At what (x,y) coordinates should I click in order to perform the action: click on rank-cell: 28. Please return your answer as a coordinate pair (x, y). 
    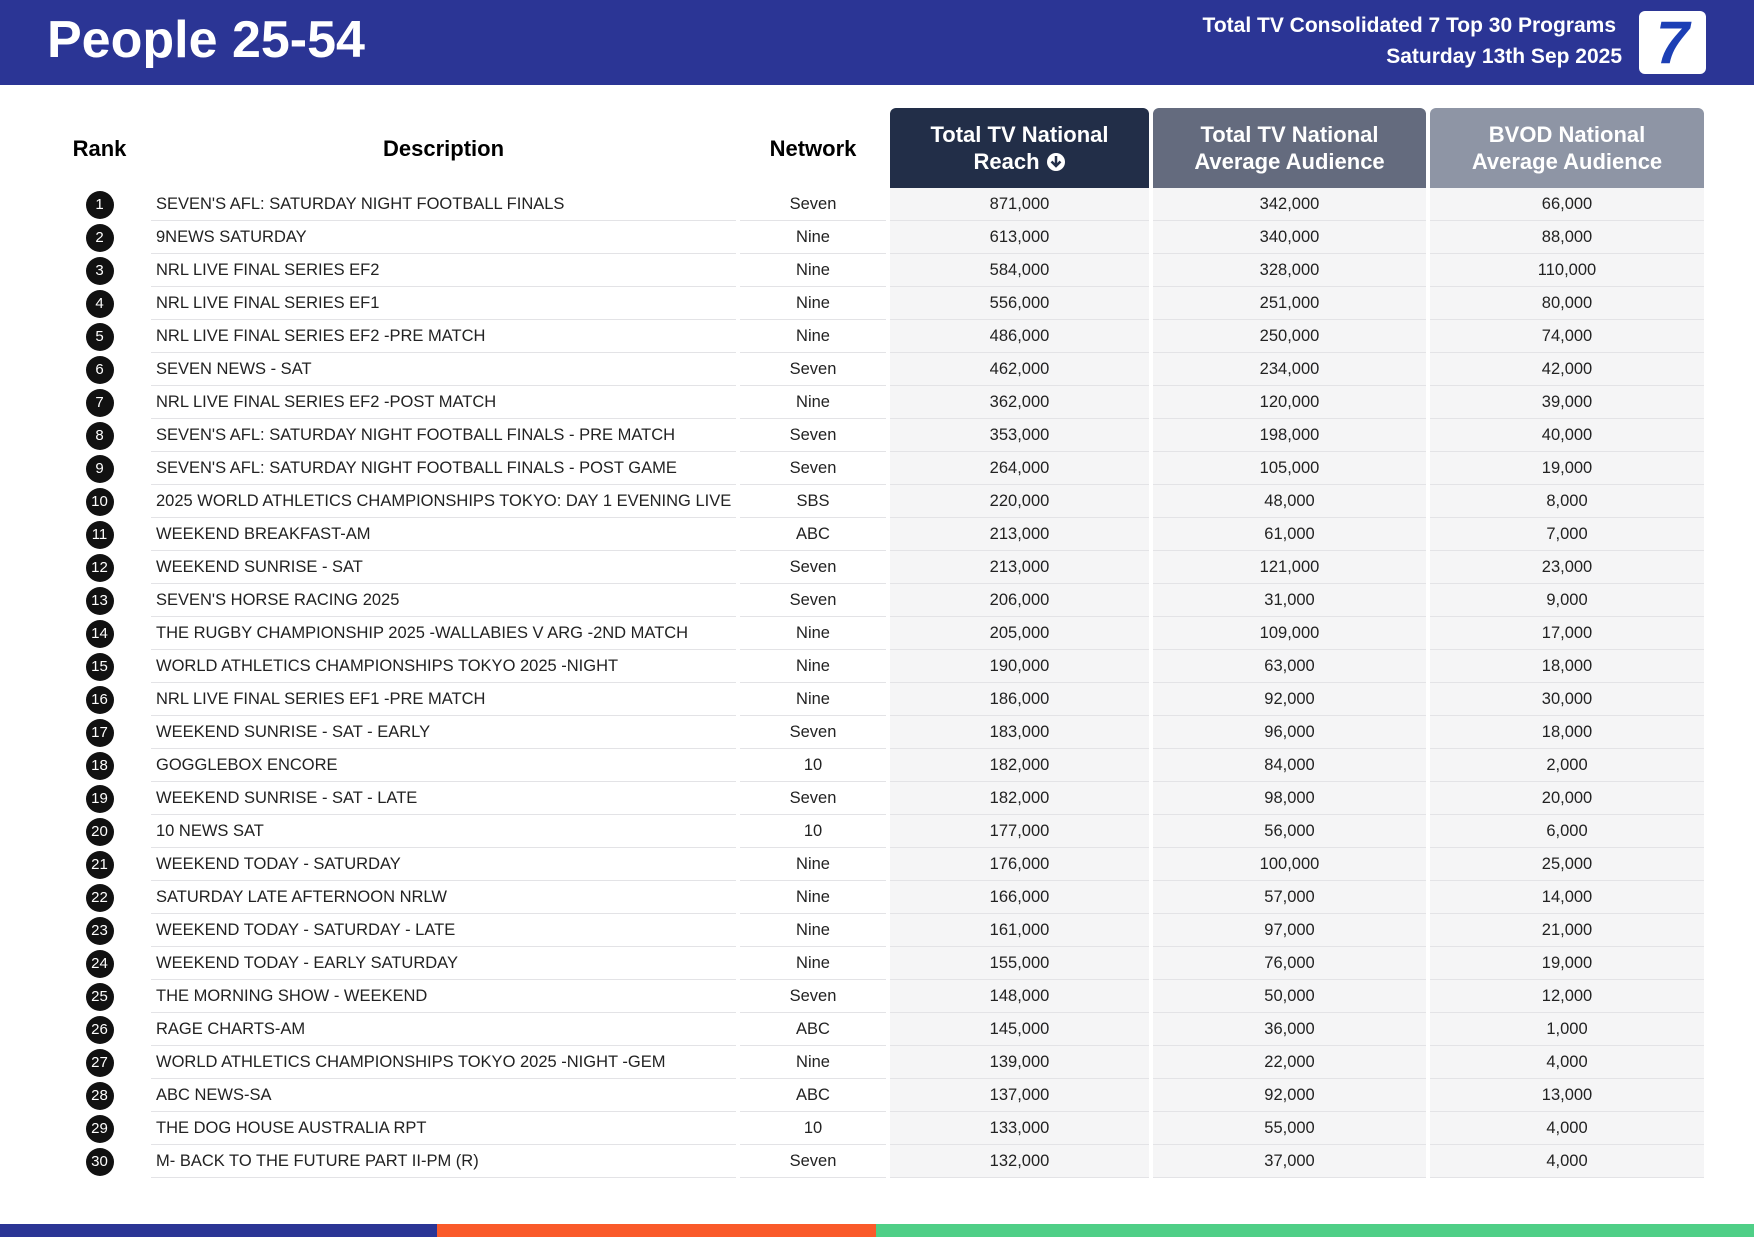
    Looking at the image, I should click on (99, 1095).